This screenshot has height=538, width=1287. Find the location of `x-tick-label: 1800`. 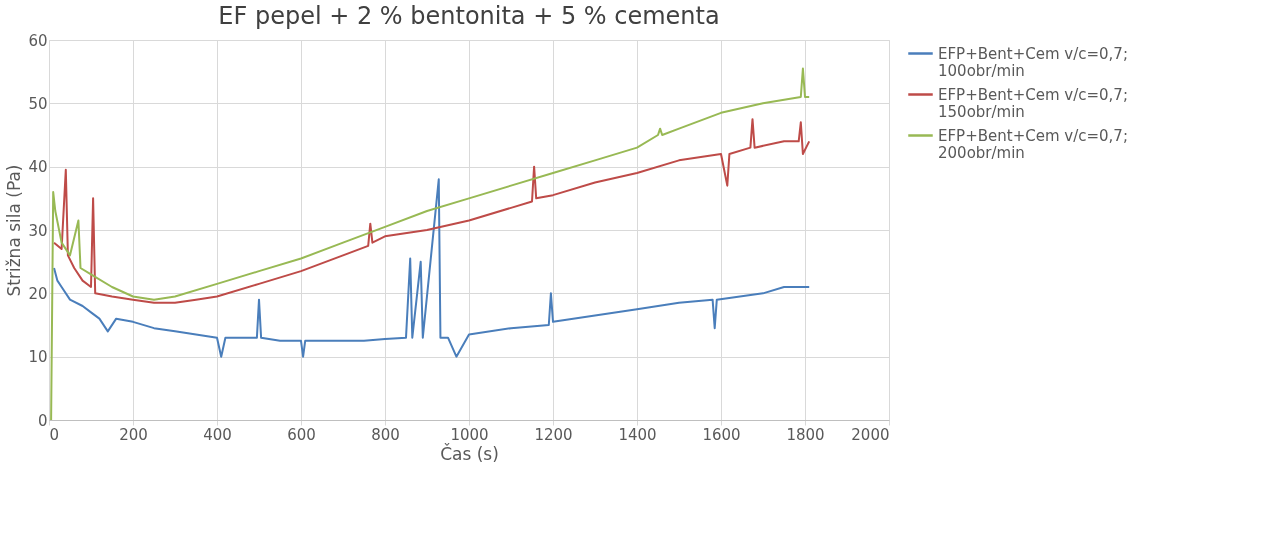

x-tick-label: 1800 is located at coordinates (805, 434).